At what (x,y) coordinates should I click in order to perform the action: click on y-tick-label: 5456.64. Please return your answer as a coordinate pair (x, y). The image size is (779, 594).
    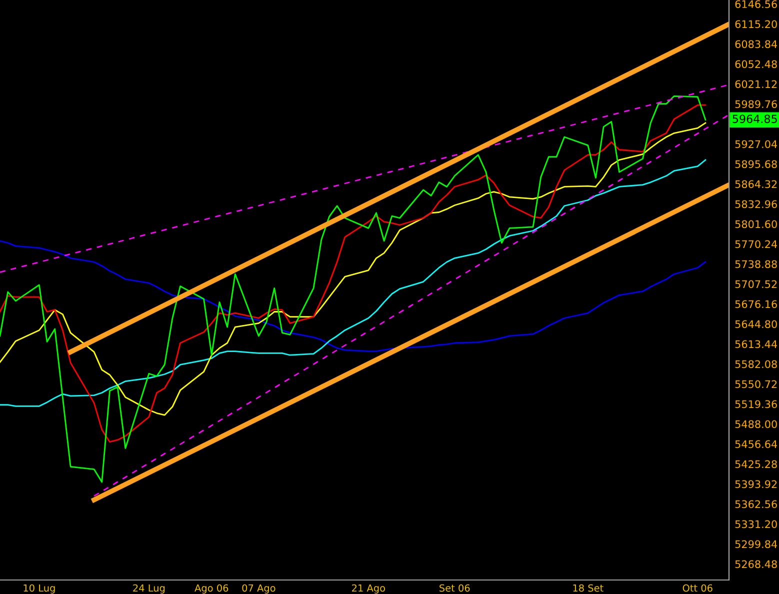
    Looking at the image, I should click on (756, 444).